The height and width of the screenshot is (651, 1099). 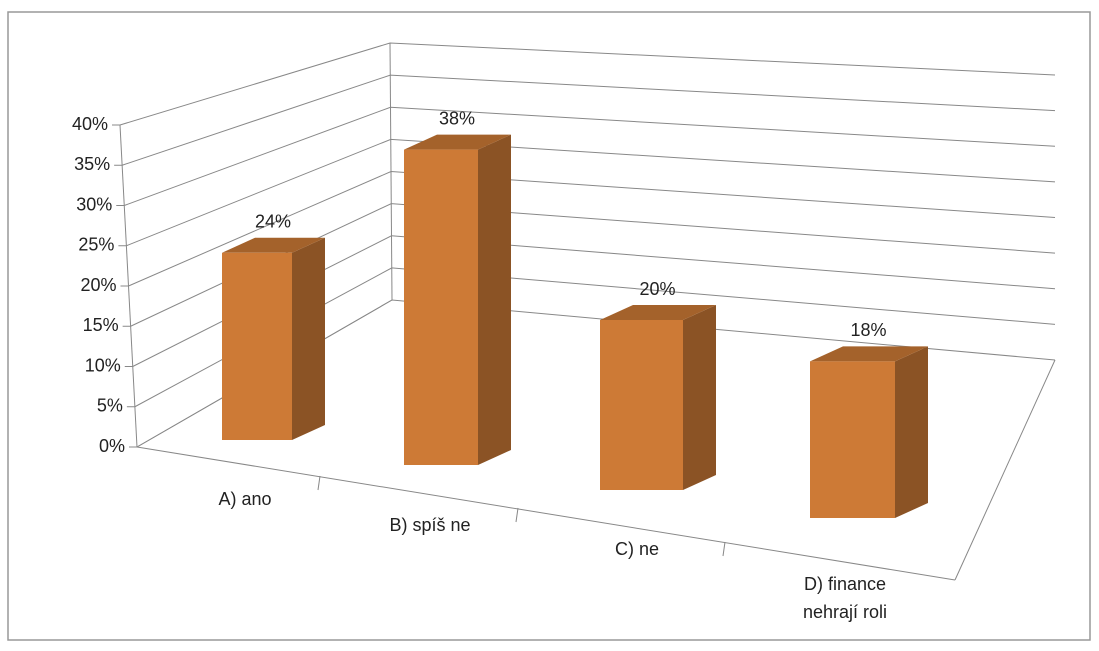 What do you see at coordinates (868, 330) in the screenshot?
I see `value-label: 18%` at bounding box center [868, 330].